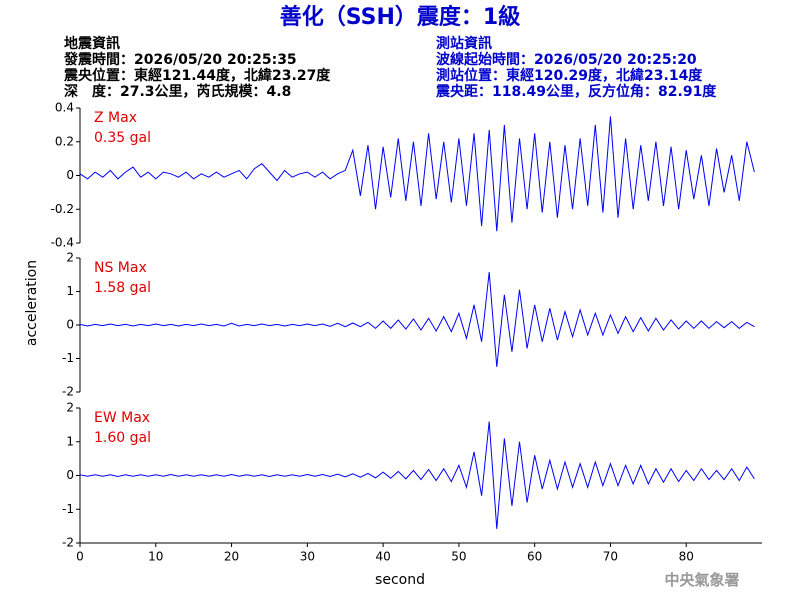 This screenshot has height=600, width=800. Describe the element at coordinates (120, 268) in the screenshot. I see `annotation: NS Max` at that location.